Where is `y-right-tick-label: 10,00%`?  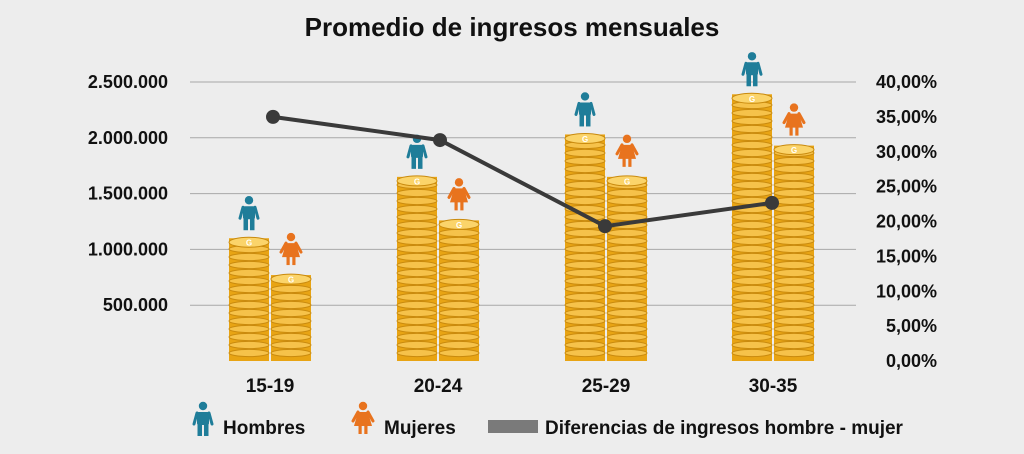 y-right-tick-label: 10,00% is located at coordinates (906, 291).